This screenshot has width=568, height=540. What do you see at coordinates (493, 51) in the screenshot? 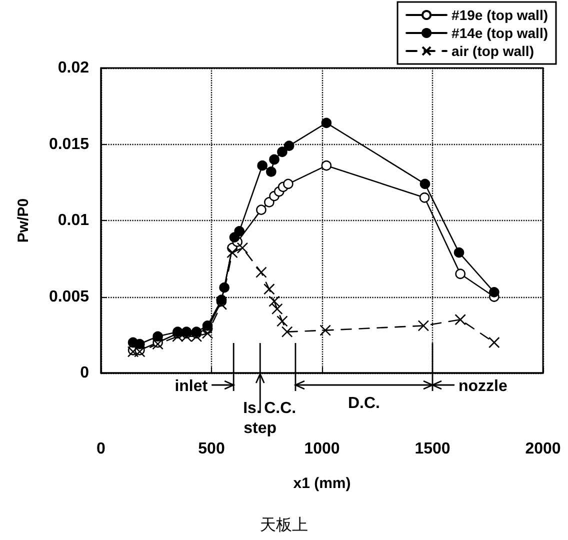
I see `legend-label: air (top wall)` at bounding box center [493, 51].